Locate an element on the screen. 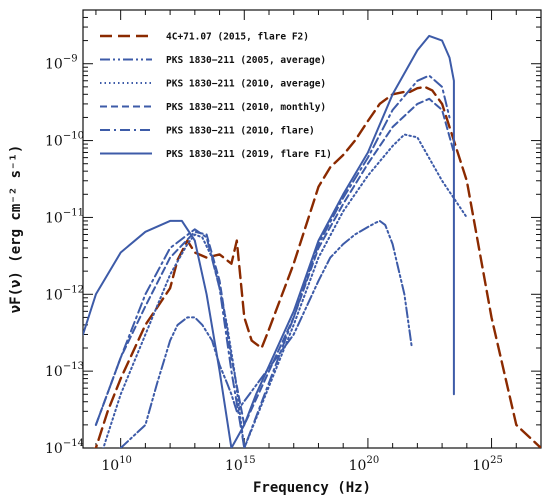 The width and height of the screenshot is (550, 501). legend-label-5: PKS 1830−211 (2010, flare) is located at coordinates (240, 131).